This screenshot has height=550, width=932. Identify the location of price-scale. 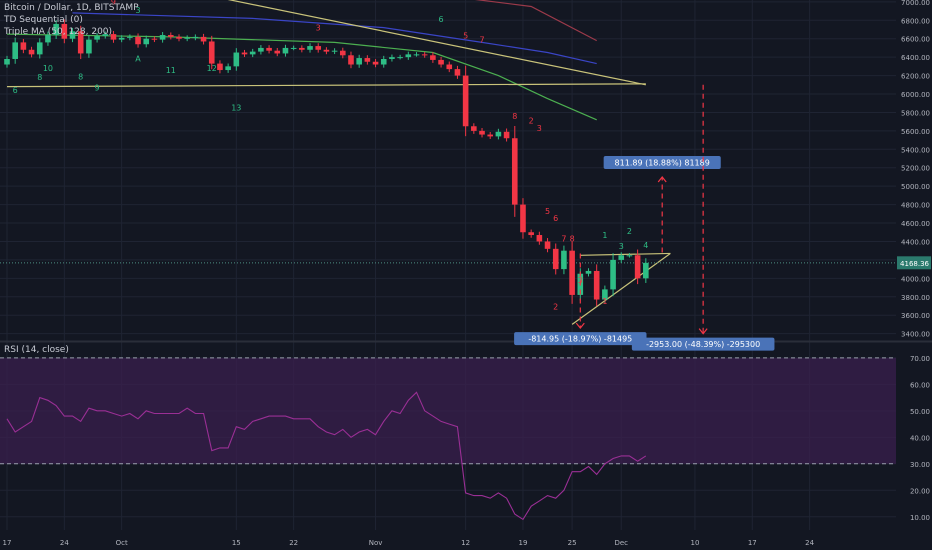
(914, 275).